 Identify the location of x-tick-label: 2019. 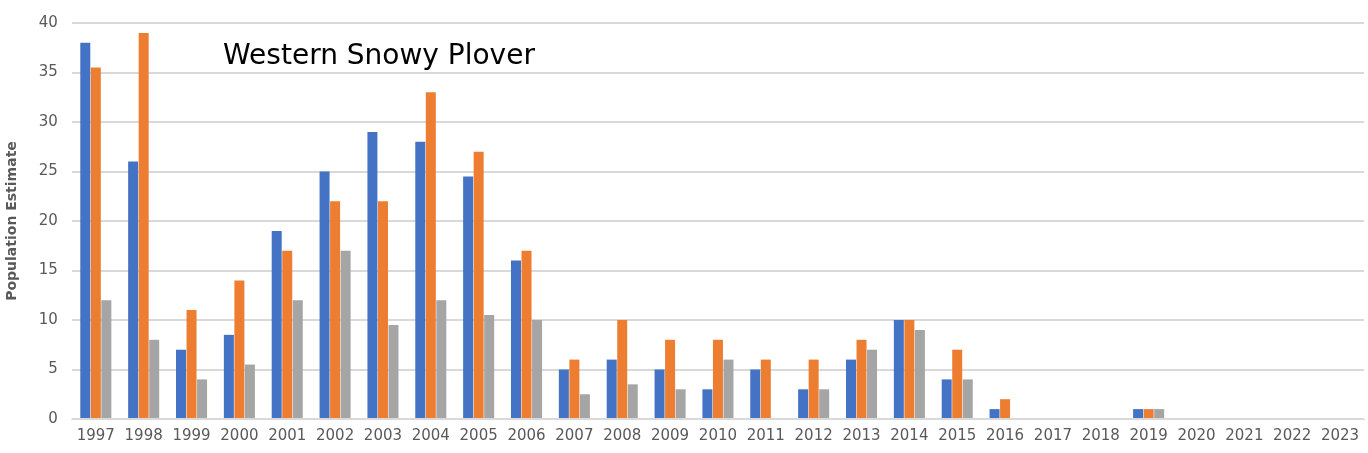
(1148, 434).